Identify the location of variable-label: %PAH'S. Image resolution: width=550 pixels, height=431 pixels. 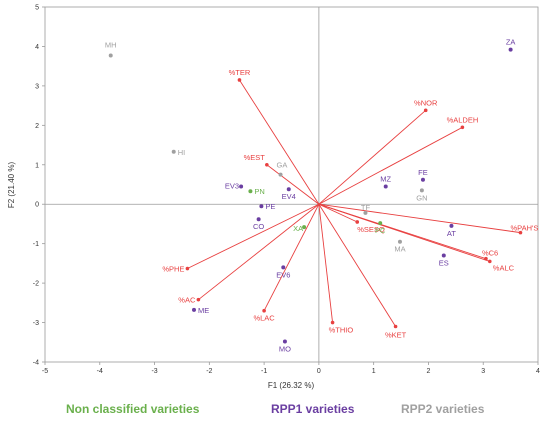
(524, 228).